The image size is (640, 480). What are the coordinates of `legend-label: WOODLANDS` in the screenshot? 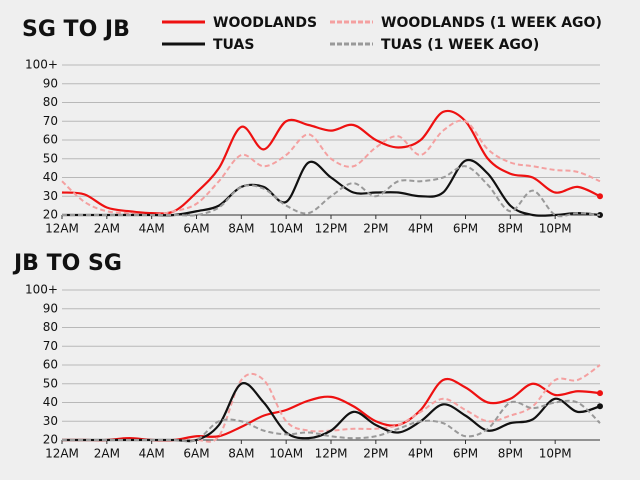 It's located at (265, 23).